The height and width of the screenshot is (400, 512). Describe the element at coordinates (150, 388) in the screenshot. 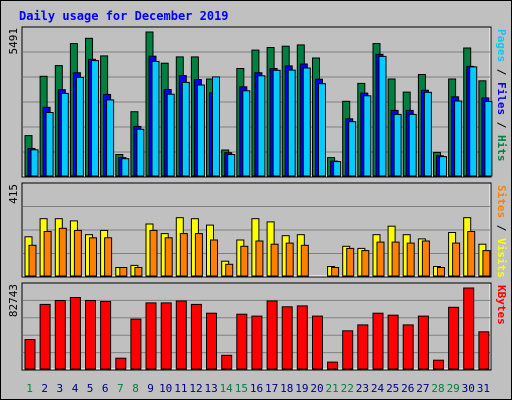

I see `x-tick-label-9: 9` at that location.